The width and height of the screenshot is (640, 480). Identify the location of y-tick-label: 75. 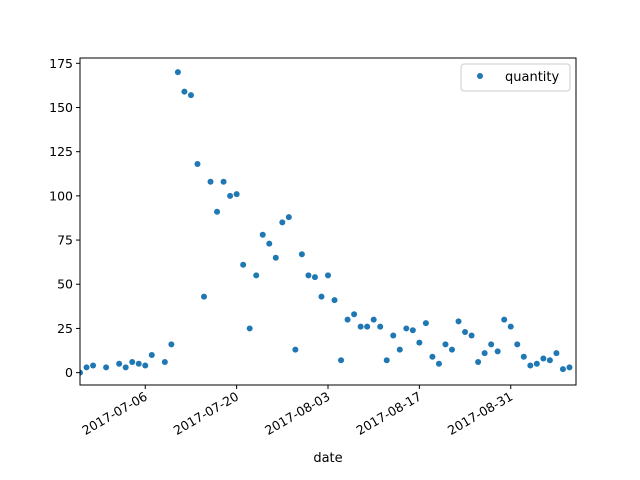
(65, 240).